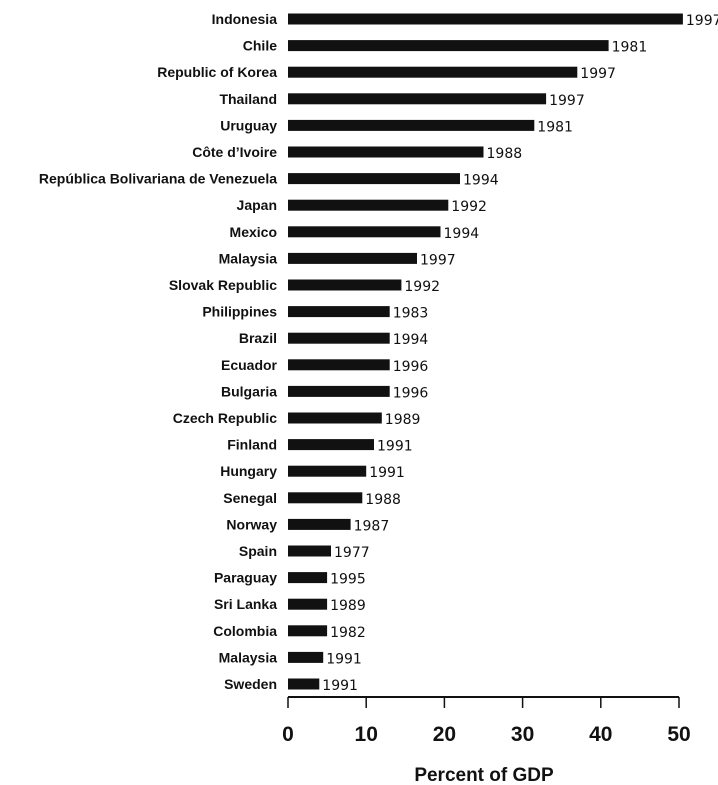  What do you see at coordinates (484, 775) in the screenshot?
I see `x-axis-title: Percent of GDP` at bounding box center [484, 775].